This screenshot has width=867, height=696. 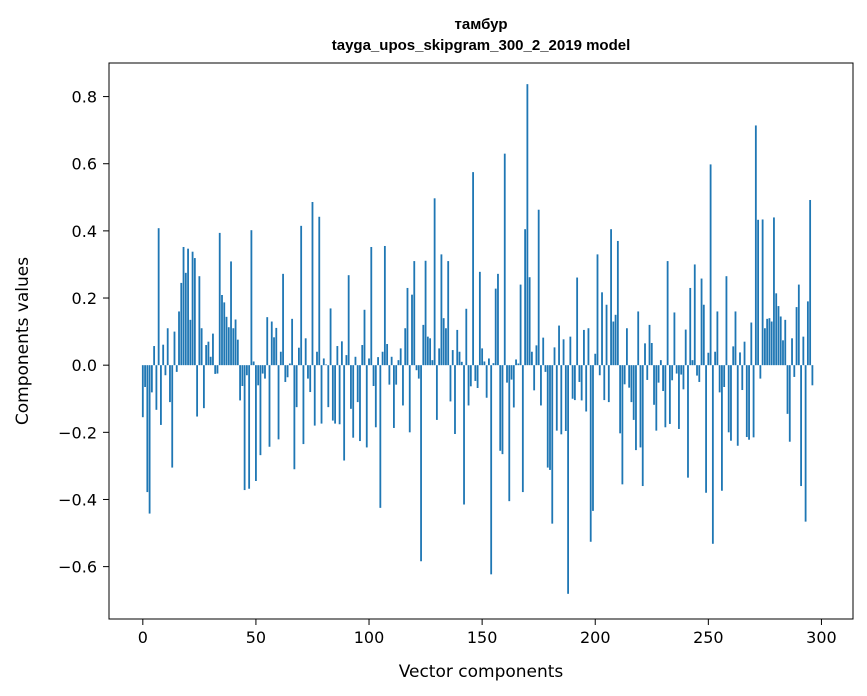 I want to click on x-tick-label: 250, so click(x=708, y=637).